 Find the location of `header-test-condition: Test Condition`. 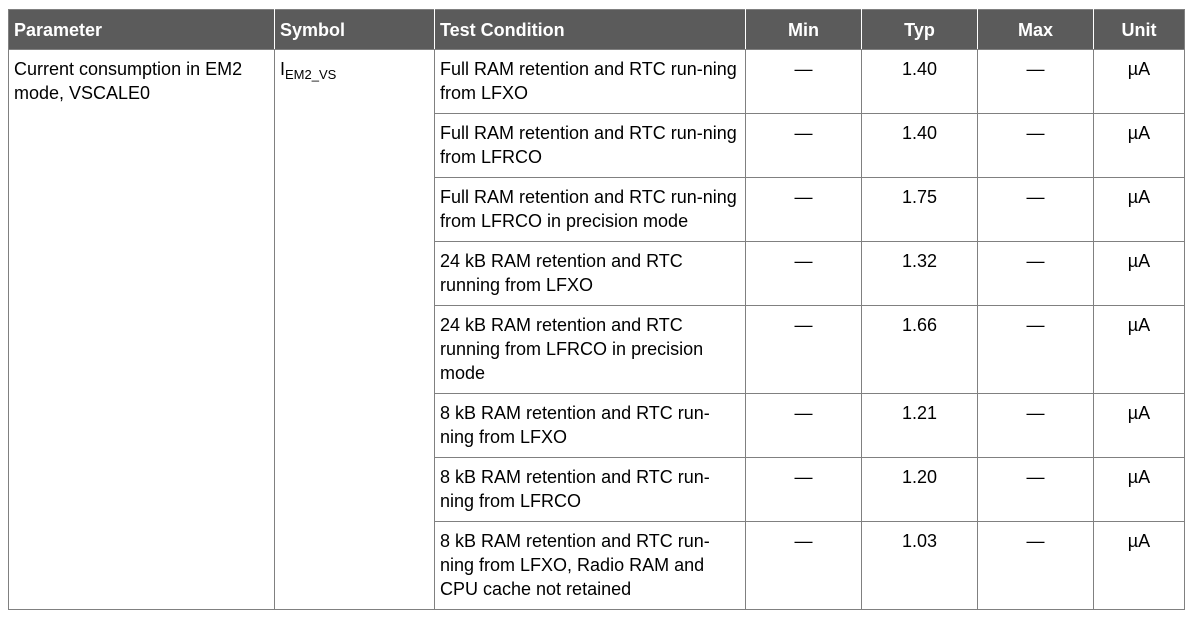

header-test-condition: Test Condition is located at coordinates (590, 29).